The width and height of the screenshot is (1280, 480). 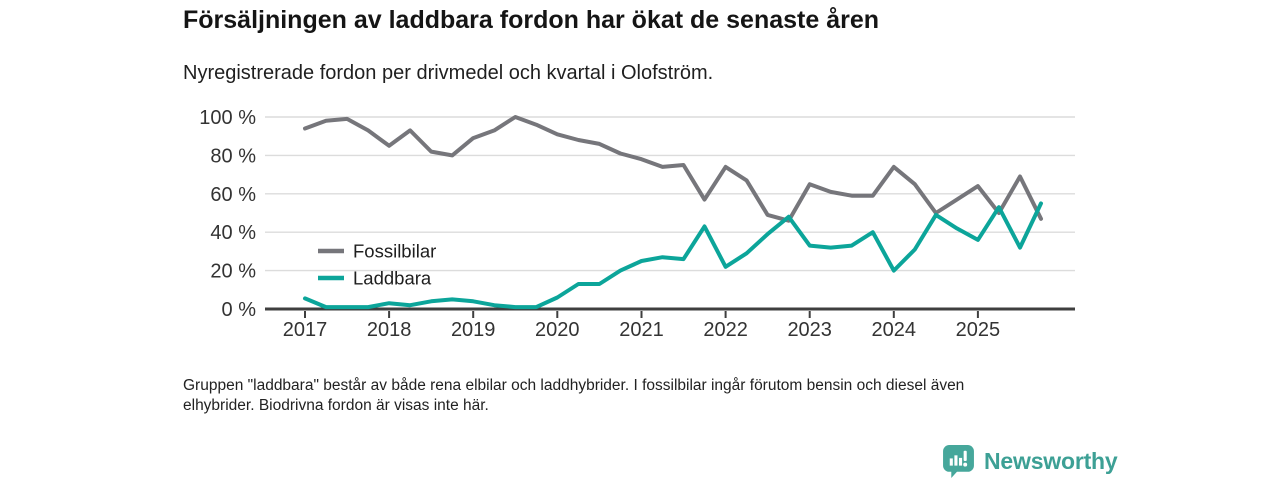 What do you see at coordinates (978, 330) in the screenshot?
I see `x-tick-label: 2025` at bounding box center [978, 330].